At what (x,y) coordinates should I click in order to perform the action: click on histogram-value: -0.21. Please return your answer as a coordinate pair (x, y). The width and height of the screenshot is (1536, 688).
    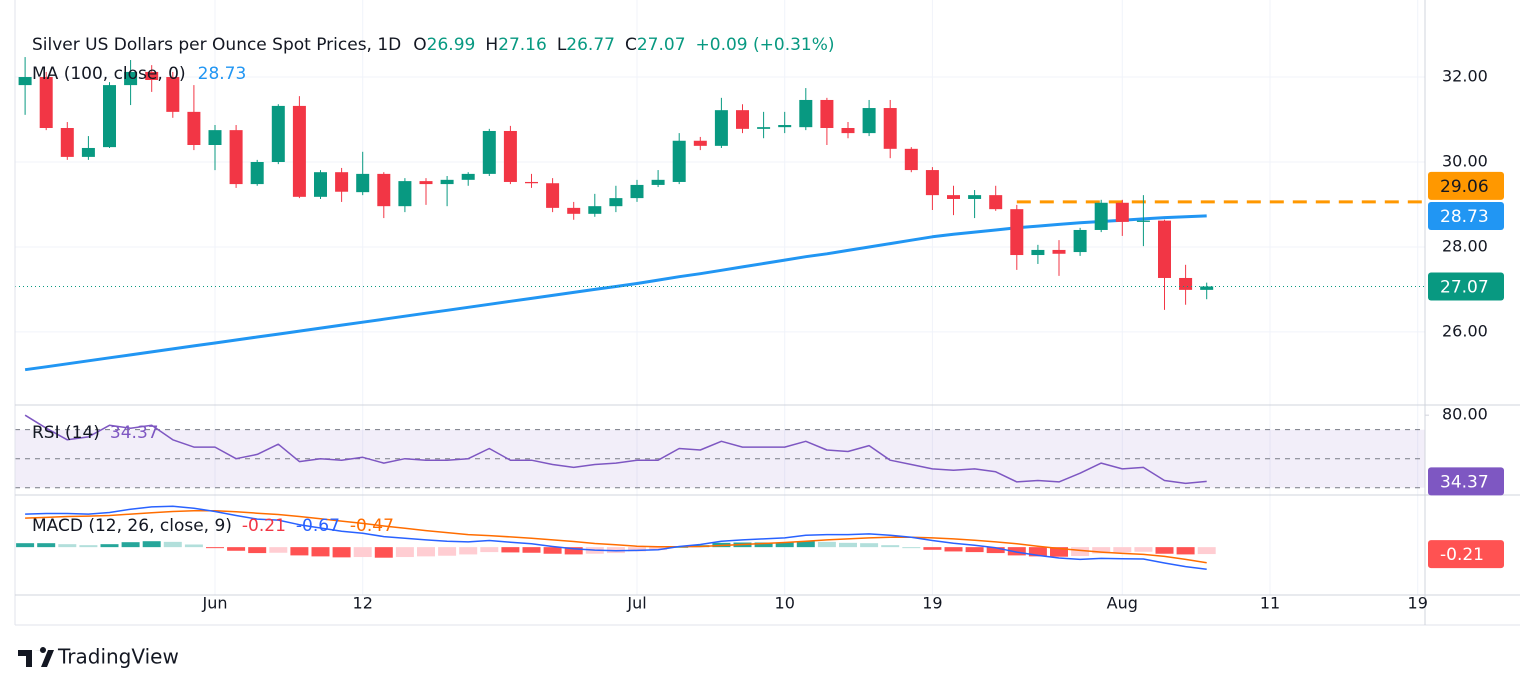
    Looking at the image, I should click on (264, 526).